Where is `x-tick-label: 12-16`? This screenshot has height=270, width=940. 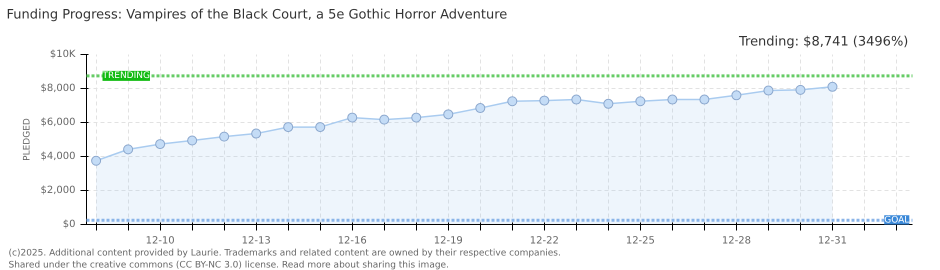 x-tick-label: 12-16 is located at coordinates (352, 241).